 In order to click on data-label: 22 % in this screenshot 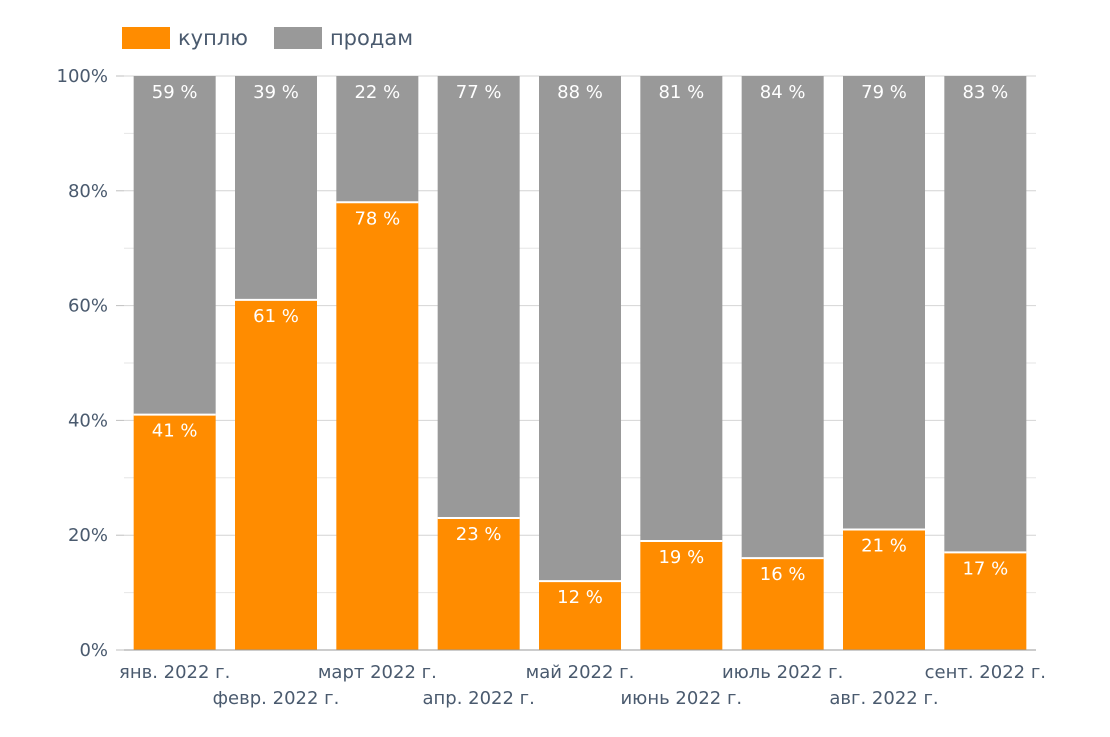, I will do `click(377, 92)`.